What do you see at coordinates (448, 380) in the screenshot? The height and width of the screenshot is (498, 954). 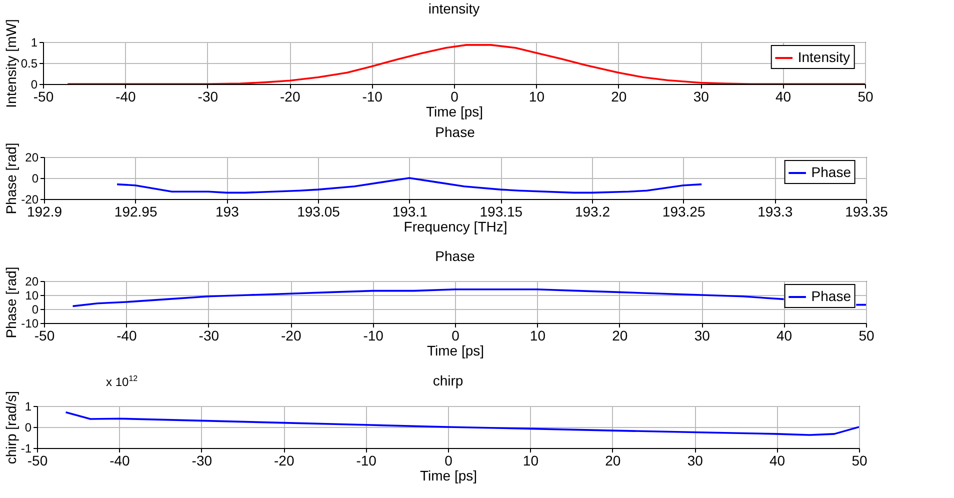 I see `chart-title: chirp` at bounding box center [448, 380].